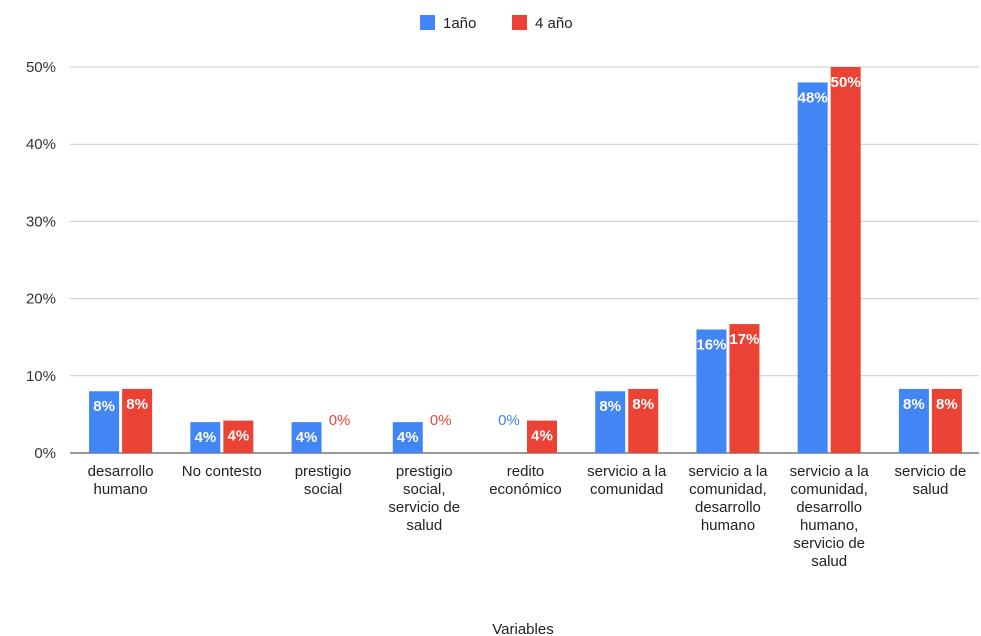 The width and height of the screenshot is (981, 636). I want to click on x-axis-title: Variables, so click(522, 628).